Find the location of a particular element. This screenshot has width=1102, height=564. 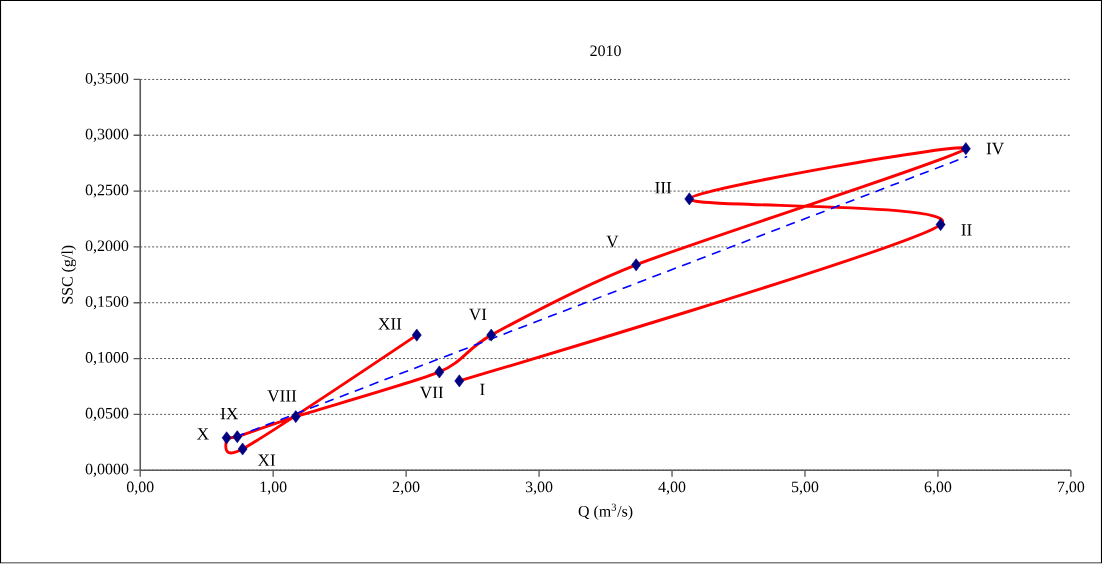

x-tick-label: 3,00 is located at coordinates (539, 488).